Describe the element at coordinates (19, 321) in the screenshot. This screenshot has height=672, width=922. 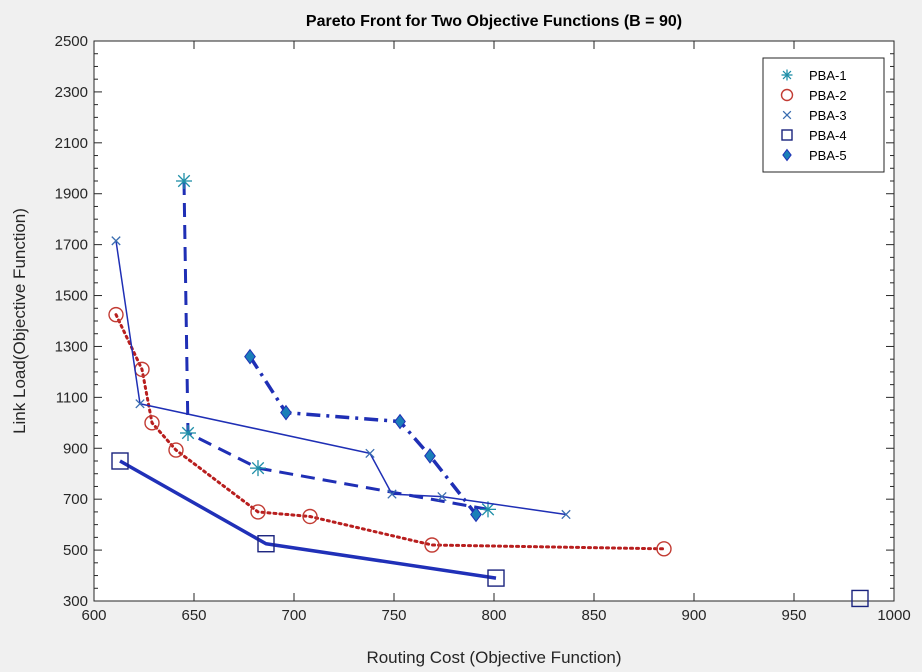
I see `y-axis-label: Link Load(Objective Function)` at that location.